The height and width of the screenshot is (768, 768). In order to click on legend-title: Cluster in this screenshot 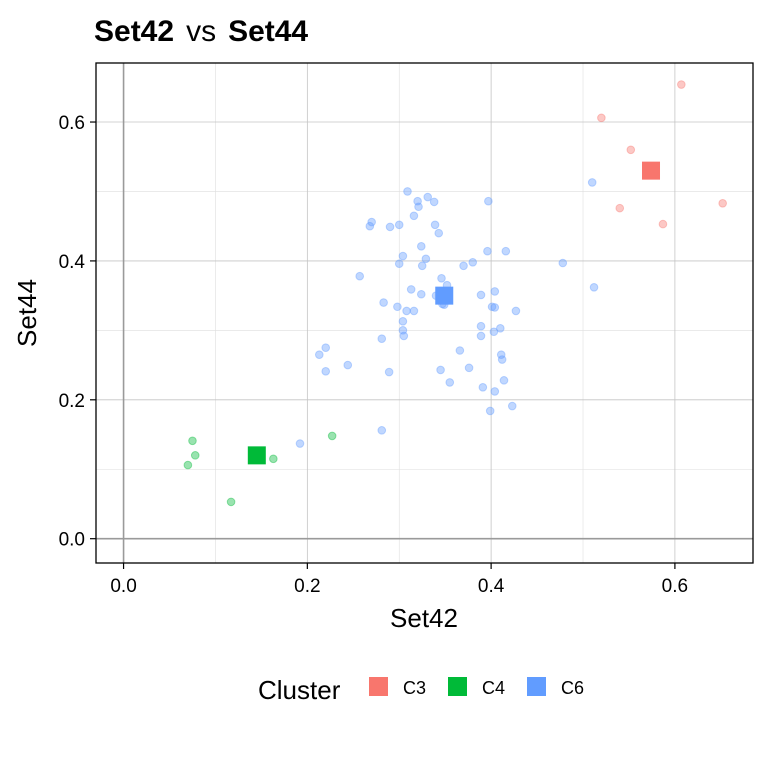, I will do `click(299, 690)`.